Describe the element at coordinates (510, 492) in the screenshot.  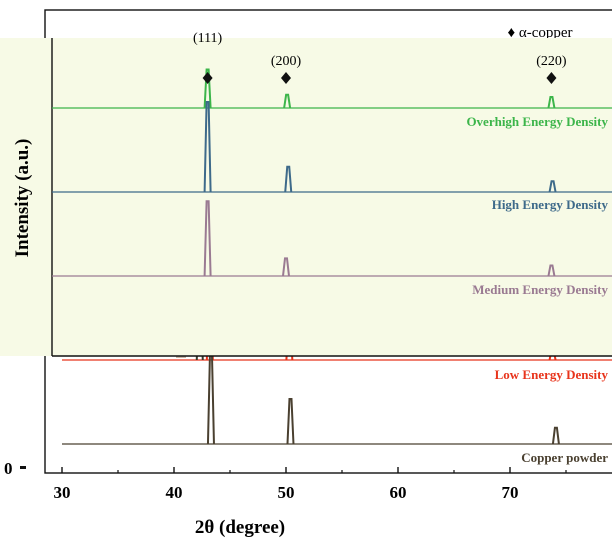
I see `x-tick-label-70: 70` at that location.